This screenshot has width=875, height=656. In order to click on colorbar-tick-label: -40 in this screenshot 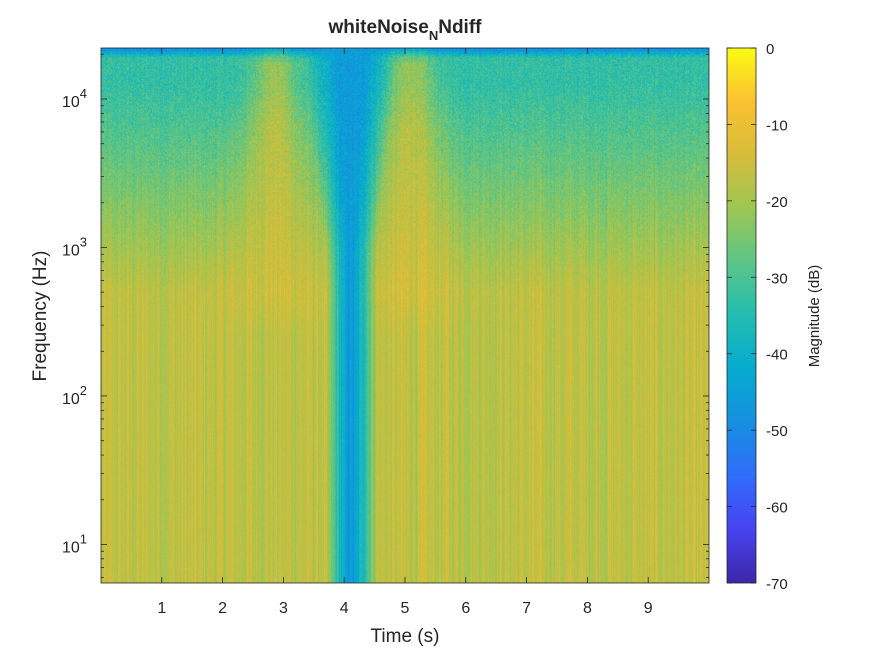, I will do `click(777, 355)`.